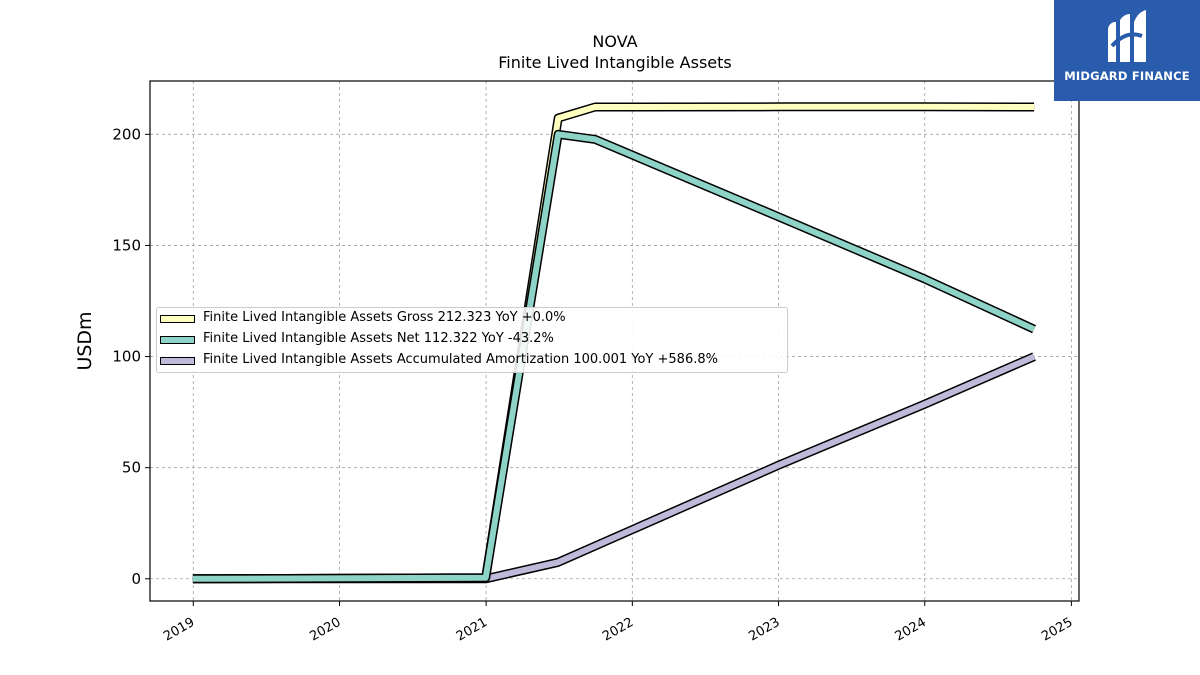  What do you see at coordinates (325, 630) in the screenshot?
I see `x-tick-label: 2020` at bounding box center [325, 630].